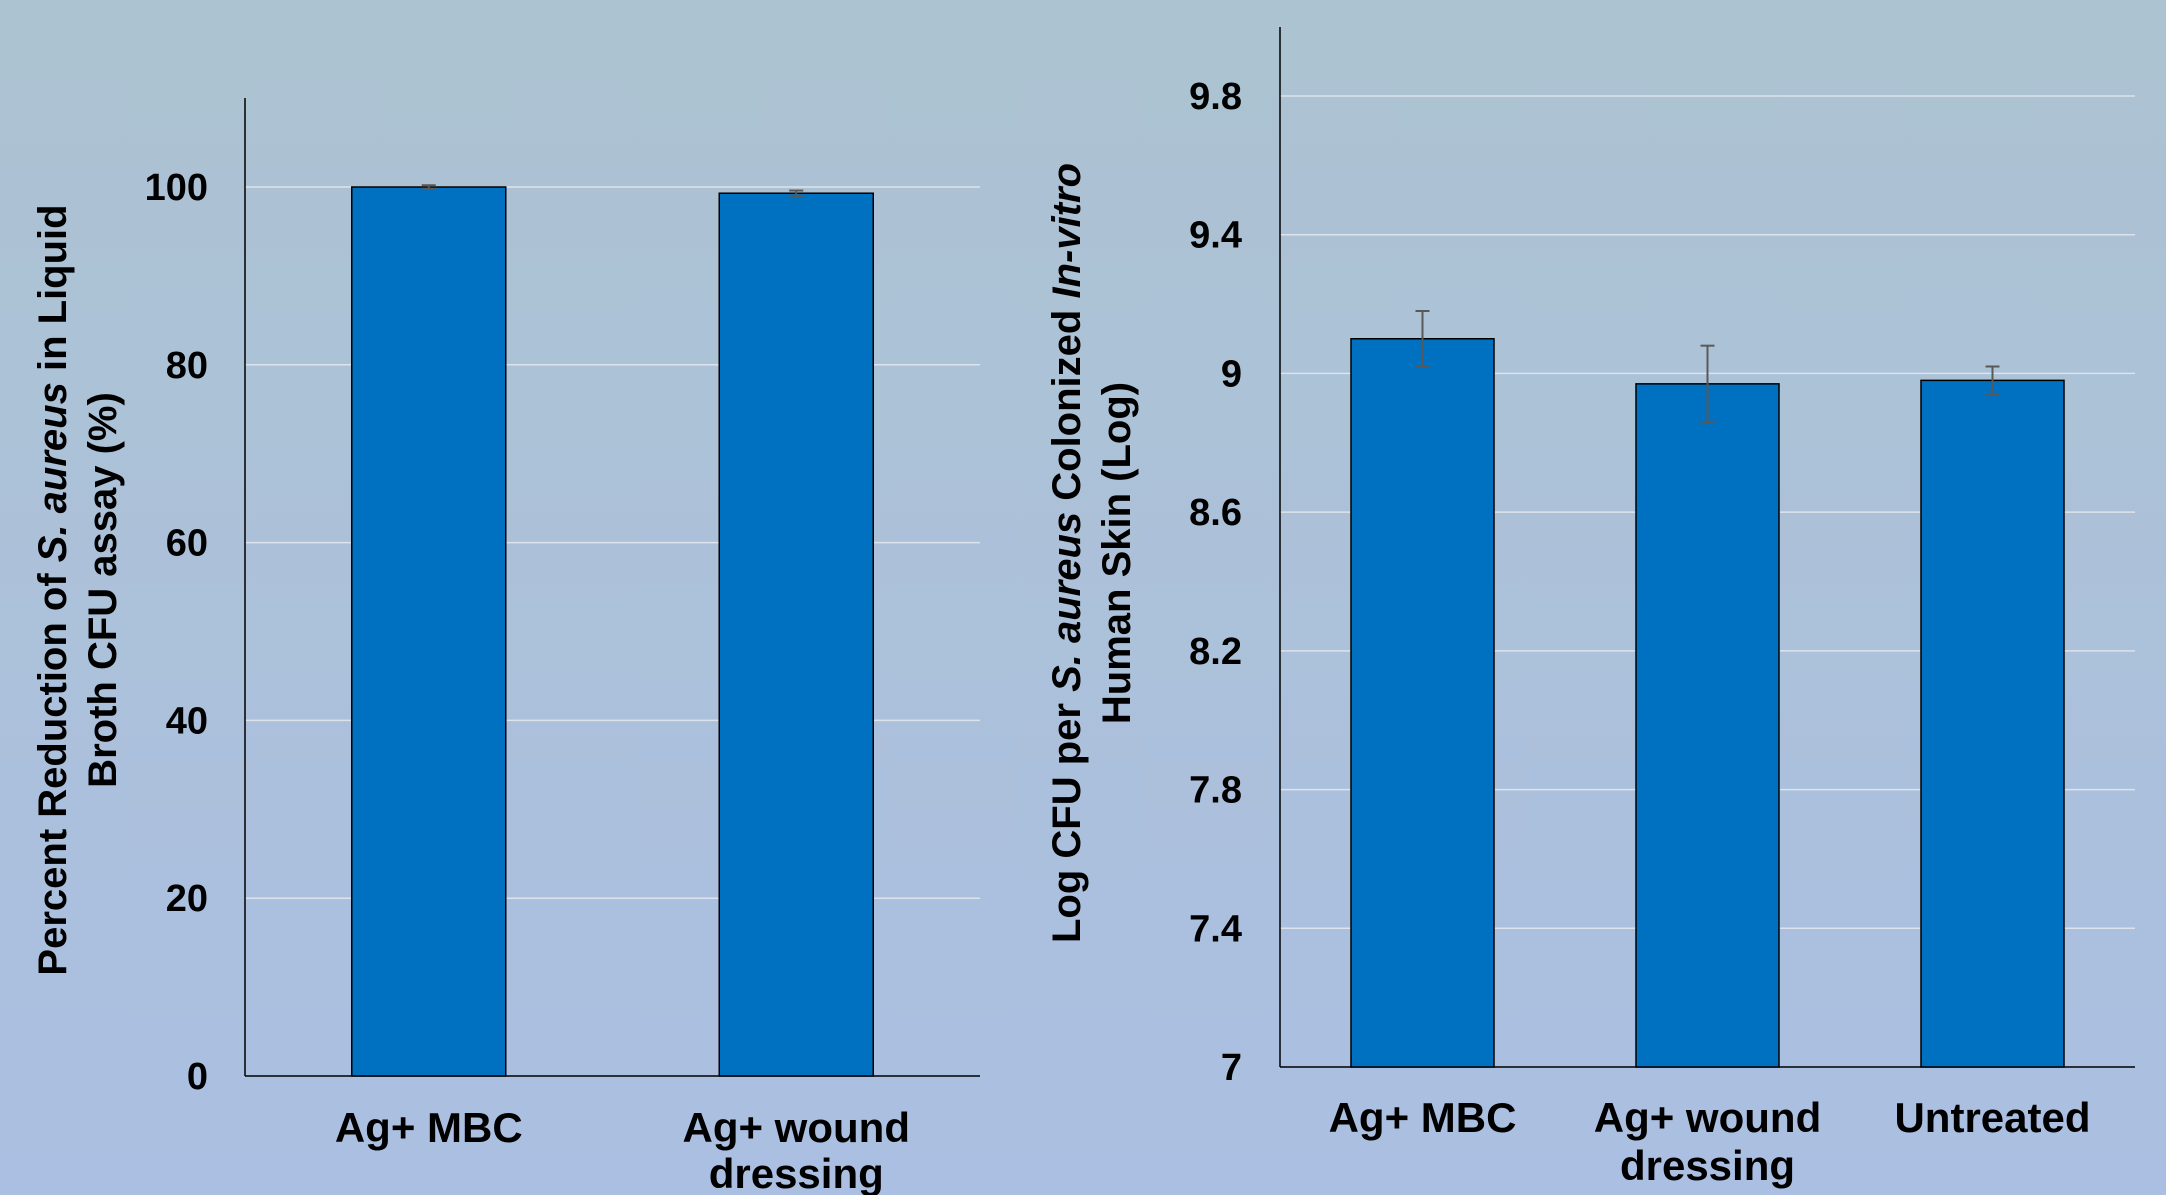 This screenshot has height=1195, width=2166. Describe the element at coordinates (1215, 236) in the screenshot. I see `y-tick-label: 9.4` at that location.